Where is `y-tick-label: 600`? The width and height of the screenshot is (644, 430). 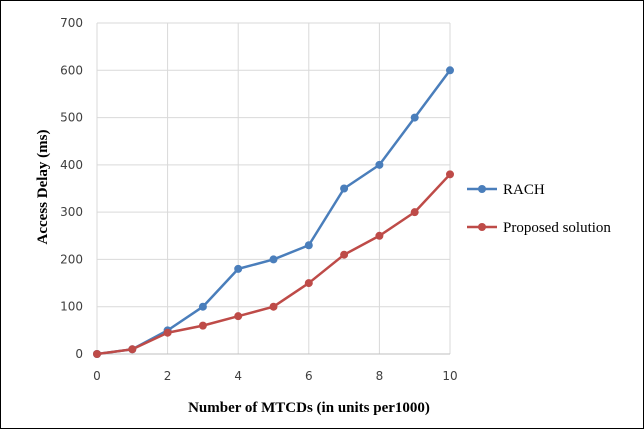
y-tick-label: 600 is located at coordinates (71, 70).